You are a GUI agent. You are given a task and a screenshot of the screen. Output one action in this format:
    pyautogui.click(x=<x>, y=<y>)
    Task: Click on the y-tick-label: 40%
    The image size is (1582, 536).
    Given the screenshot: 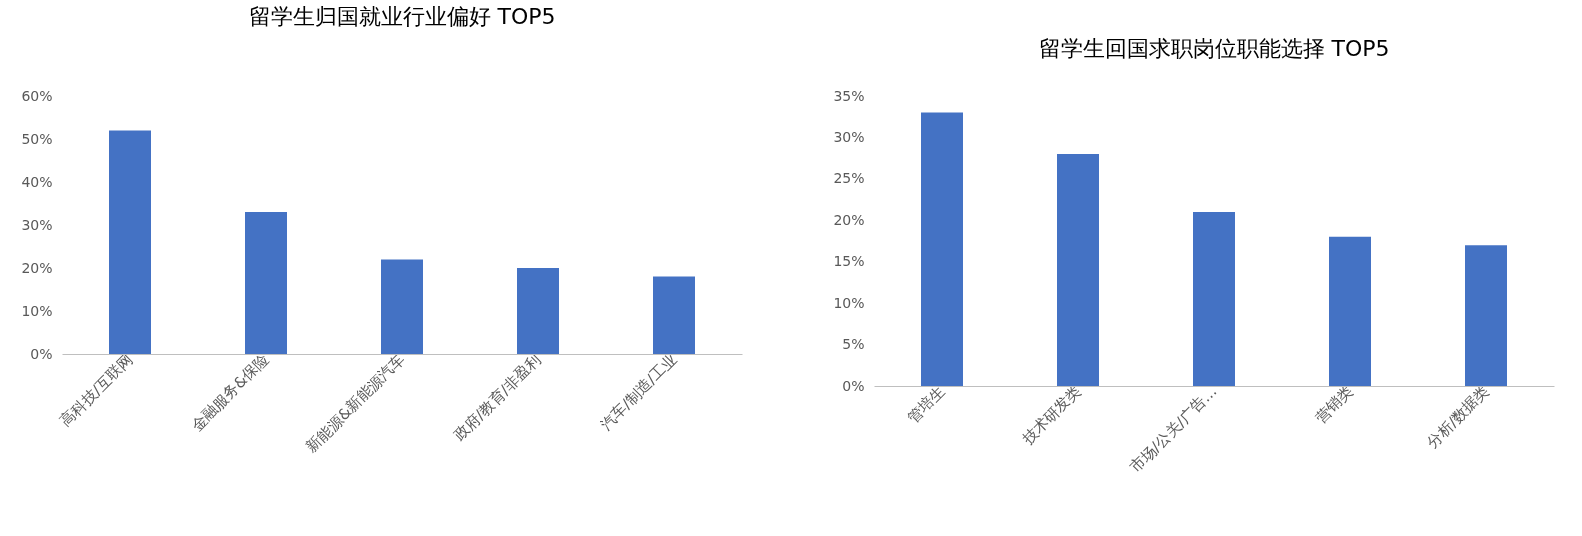 What is the action you would take?
    pyautogui.click(x=37, y=181)
    